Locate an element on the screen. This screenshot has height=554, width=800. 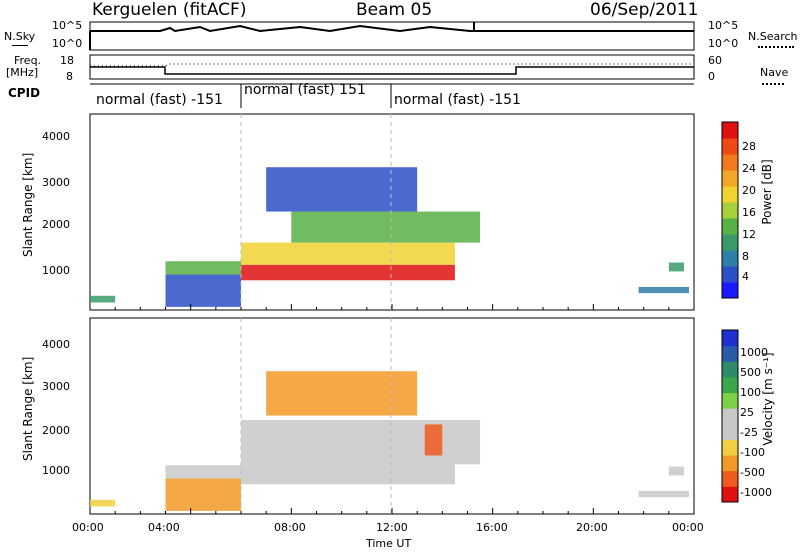
power-cbar-tick-8: 8 is located at coordinates (745, 256).